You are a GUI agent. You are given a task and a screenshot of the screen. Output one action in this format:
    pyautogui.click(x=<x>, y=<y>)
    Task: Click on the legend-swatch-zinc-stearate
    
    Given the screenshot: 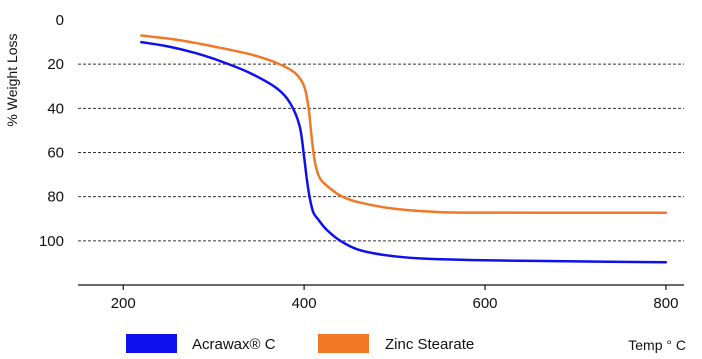 What is the action you would take?
    pyautogui.click(x=343, y=343)
    